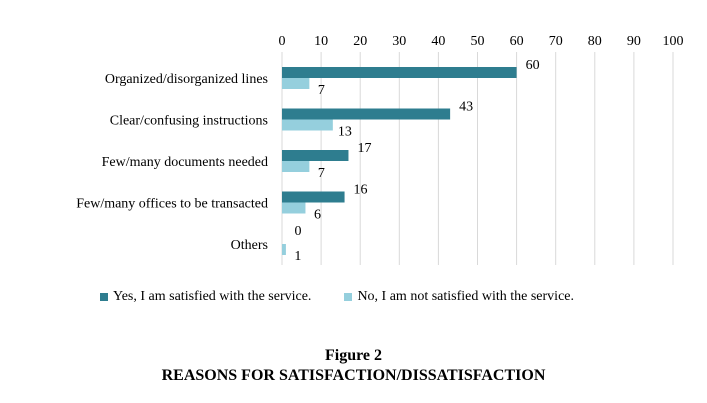  Describe the element at coordinates (466, 107) in the screenshot. I see `data-label-s0-c1: 43` at that location.